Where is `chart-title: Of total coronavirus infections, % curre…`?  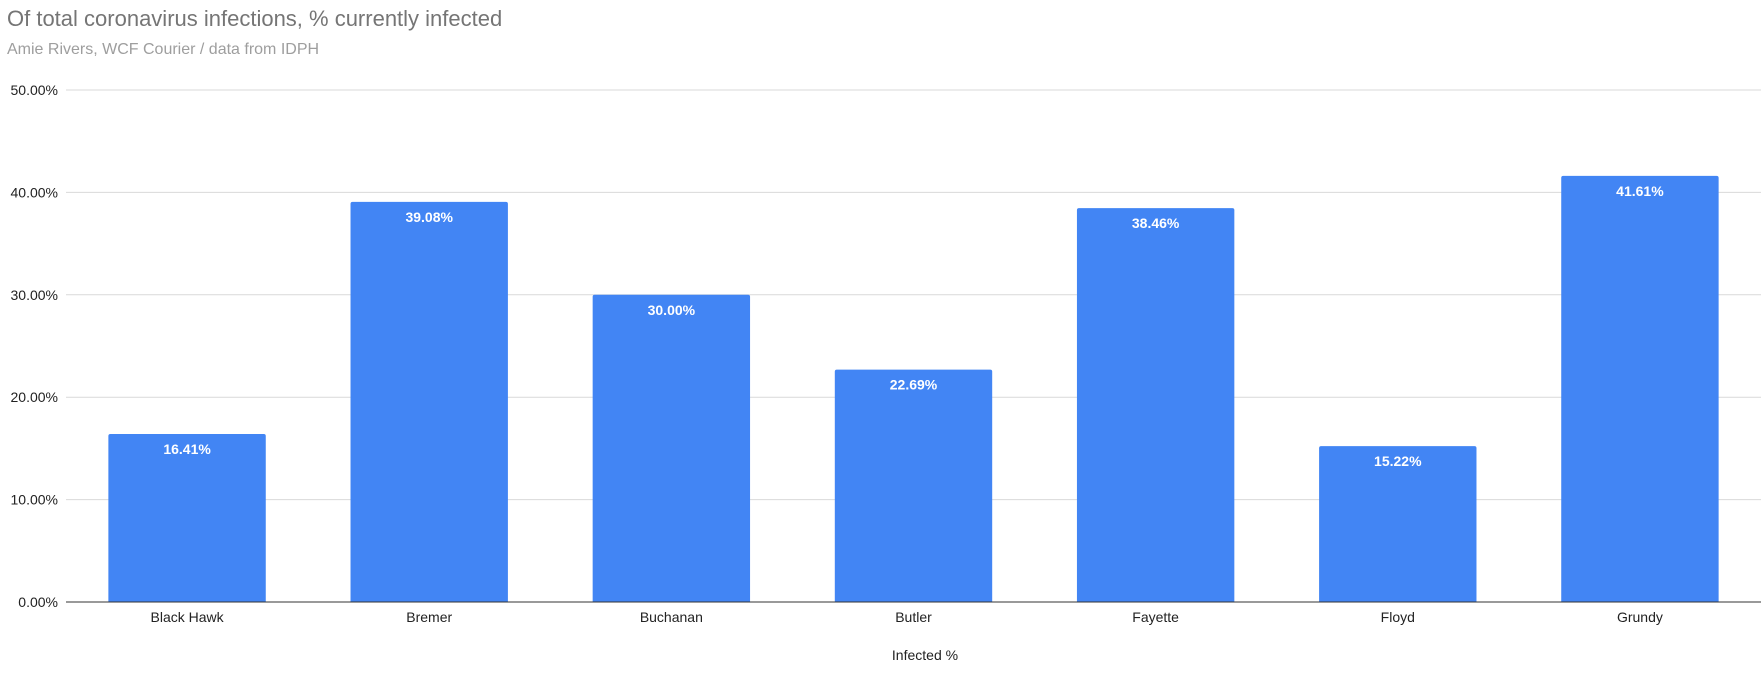 chart-title: Of total coronavirus infections, % curre… is located at coordinates (255, 18).